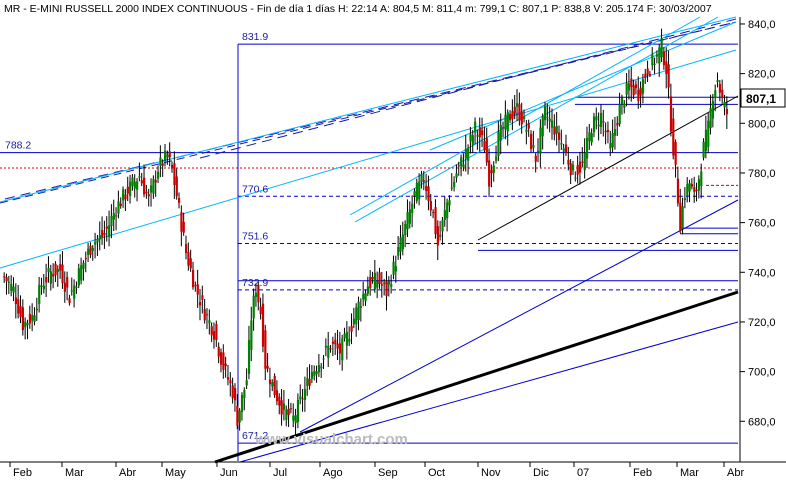 The height and width of the screenshot is (485, 786). What do you see at coordinates (642, 473) in the screenshot?
I see `x-tick-label: Feb` at bounding box center [642, 473].